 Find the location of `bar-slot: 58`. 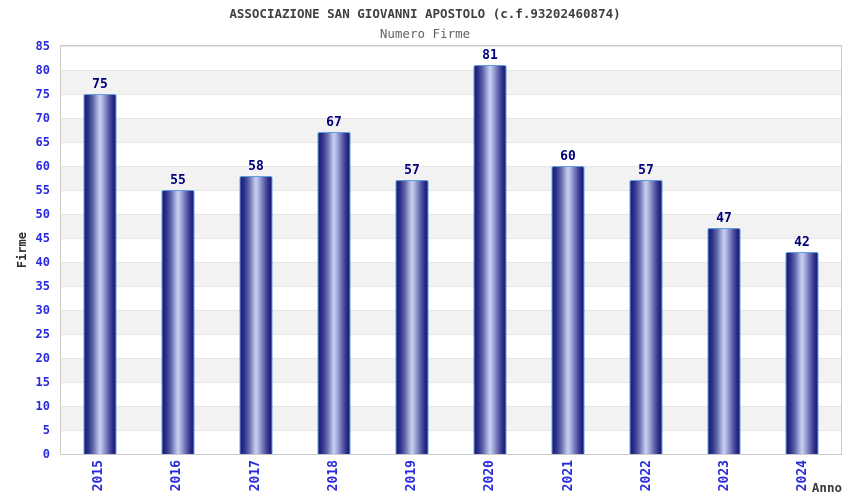

bar-slot: 58 is located at coordinates (256, 250).